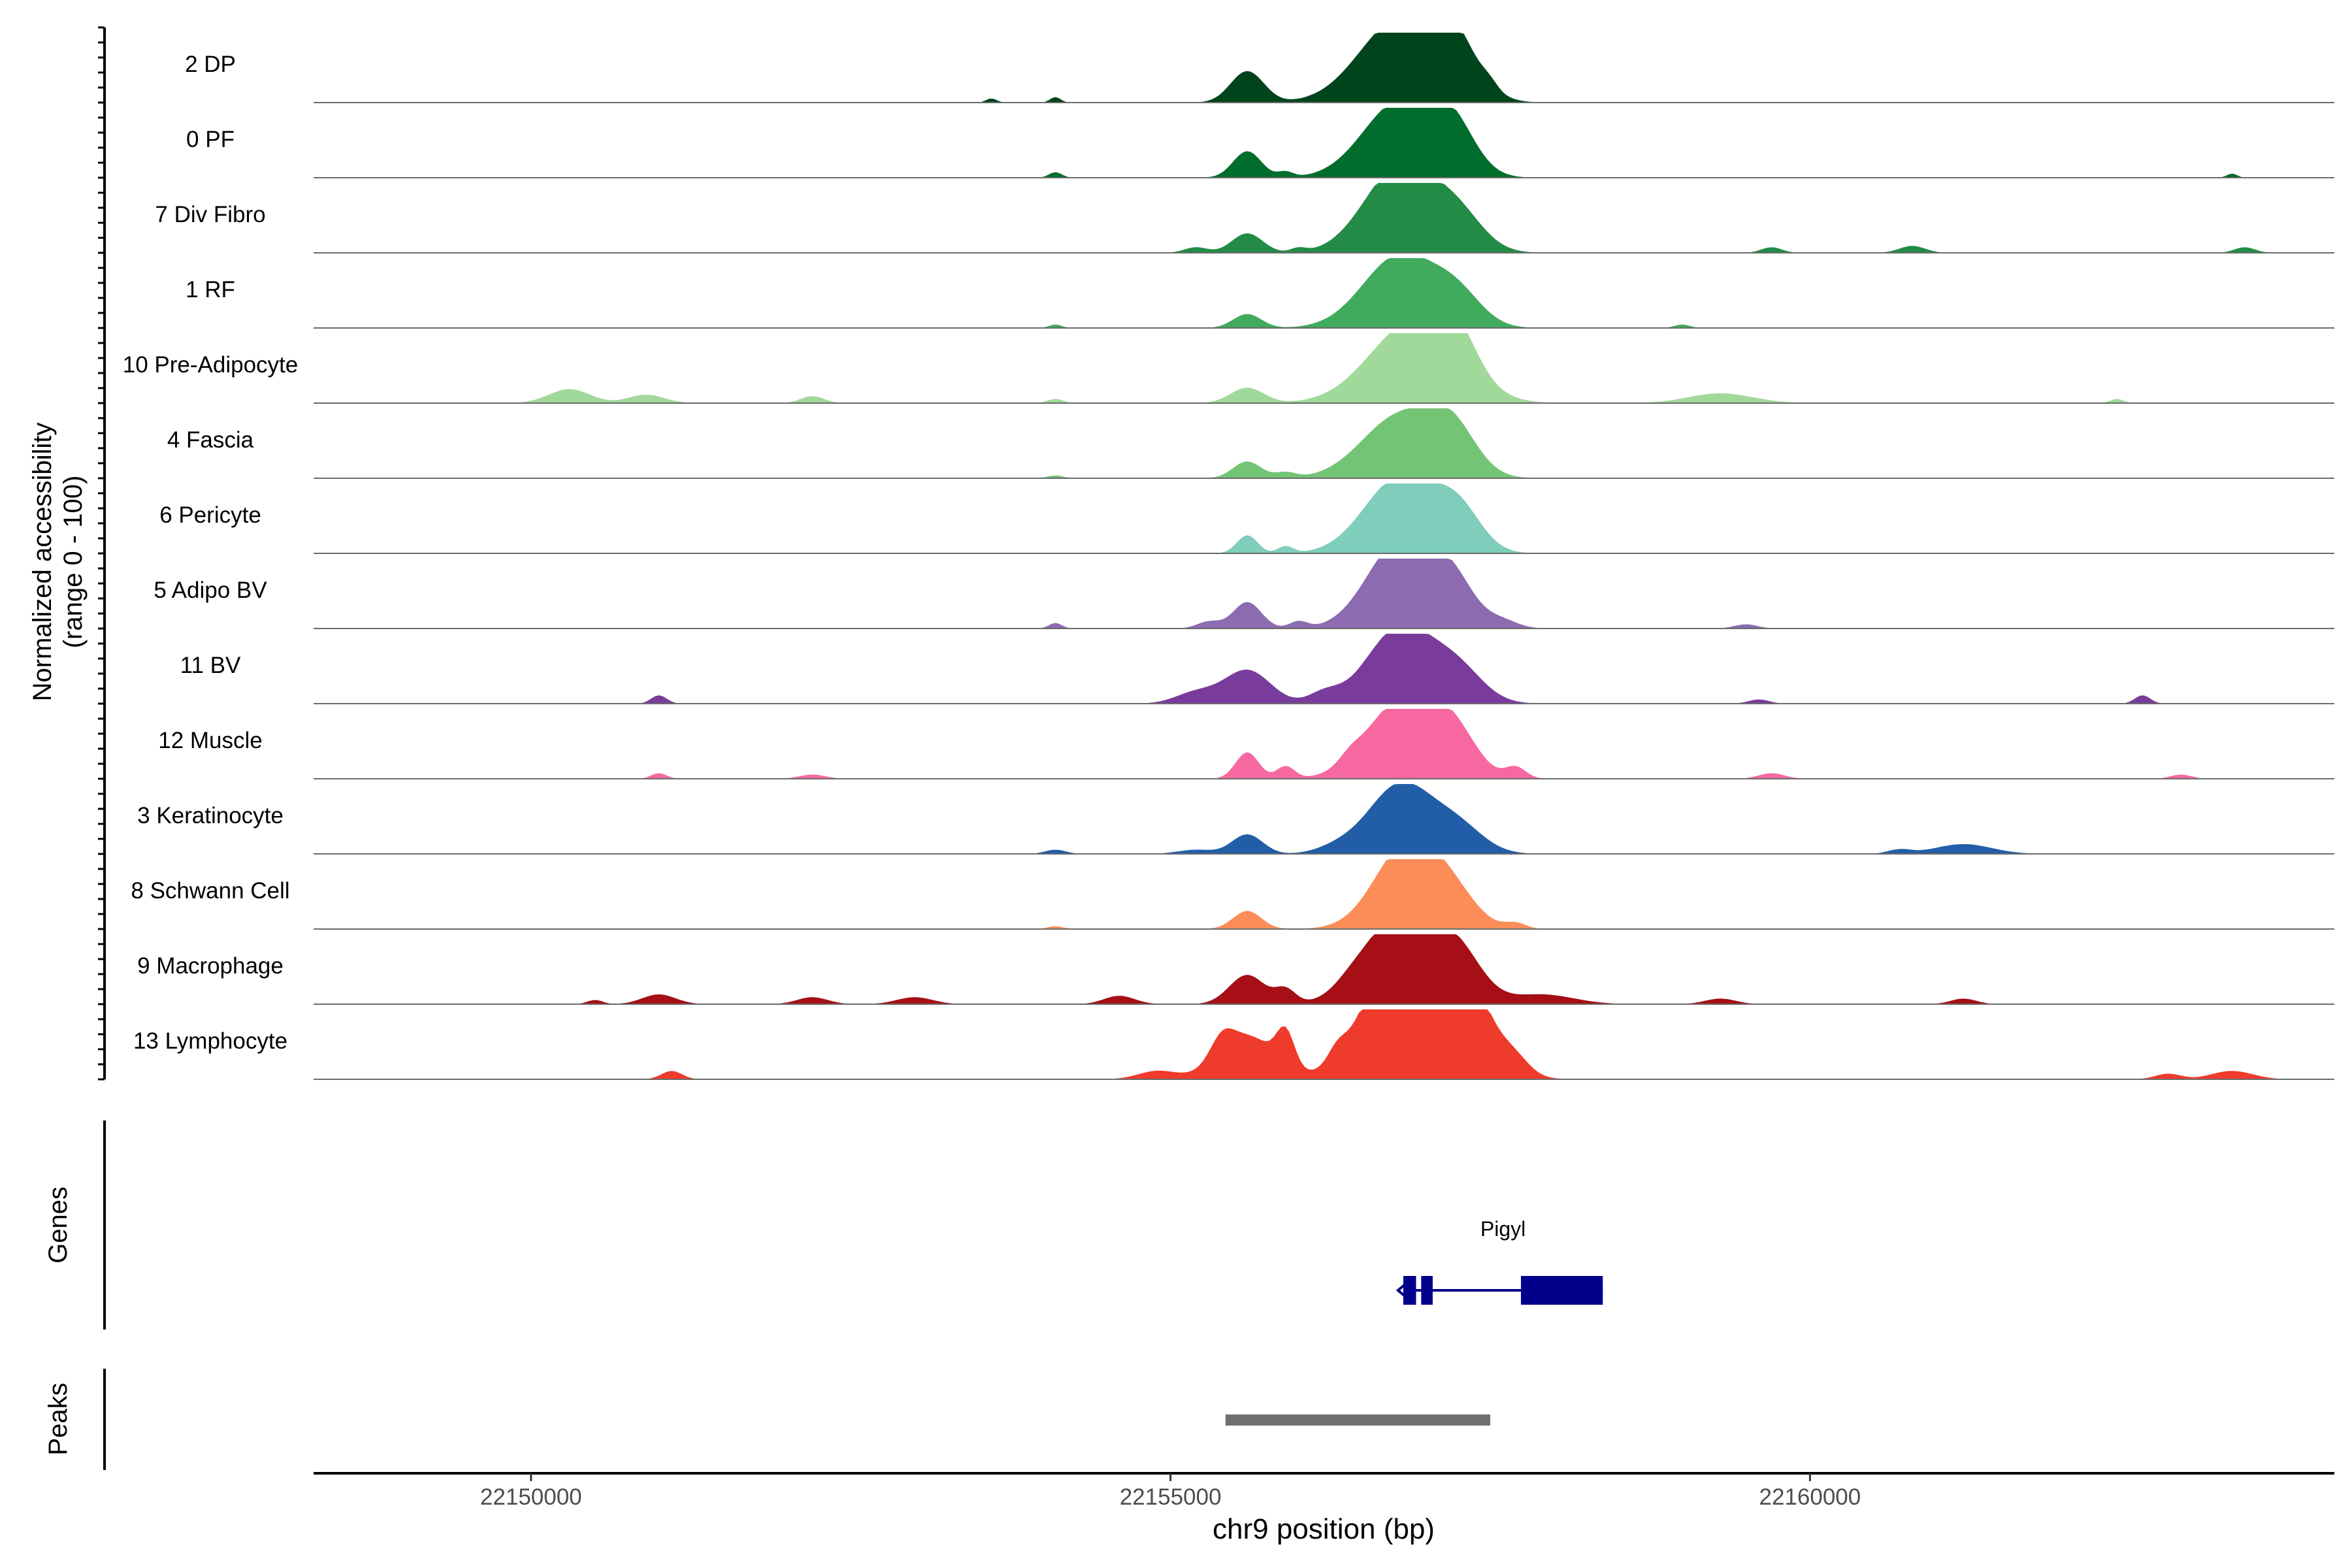  What do you see at coordinates (1402, 1290) in the screenshot?
I see `strand-arrow` at bounding box center [1402, 1290].